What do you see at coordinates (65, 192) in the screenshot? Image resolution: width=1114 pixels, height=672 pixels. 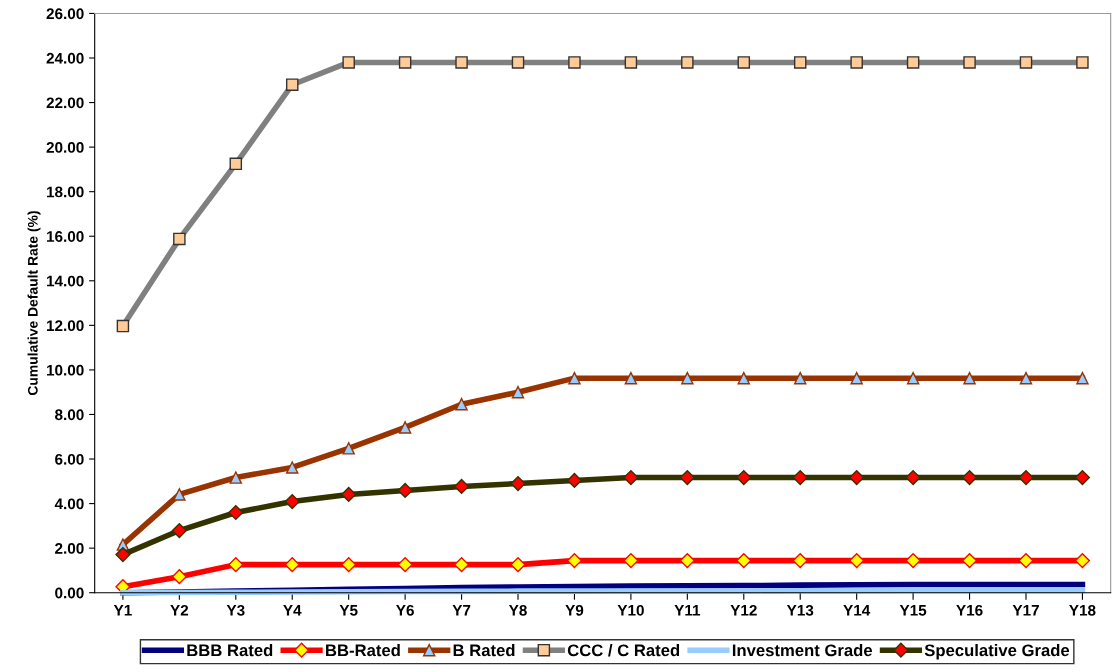 I see `y-tick-label: 18.00` at bounding box center [65, 192].